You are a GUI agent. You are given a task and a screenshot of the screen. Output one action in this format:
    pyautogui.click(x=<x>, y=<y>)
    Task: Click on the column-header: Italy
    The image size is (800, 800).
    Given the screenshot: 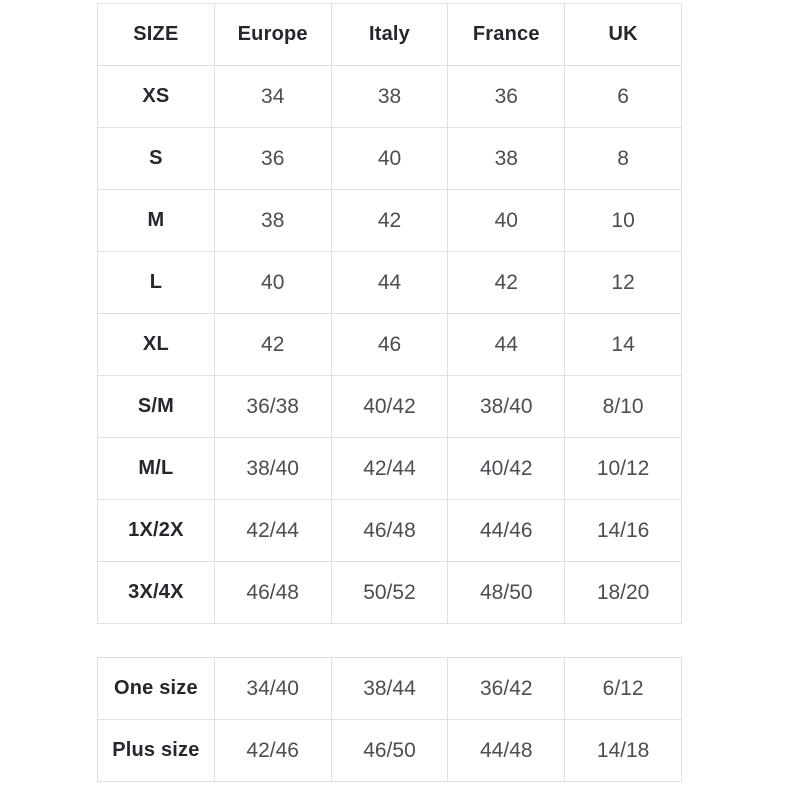 What is the action you would take?
    pyautogui.click(x=389, y=34)
    